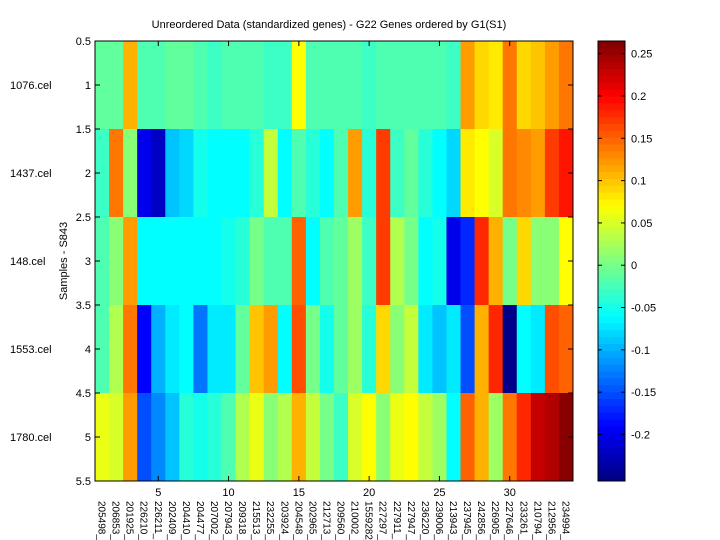  I want to click on gene-label: 207943_, so click(227, 520).